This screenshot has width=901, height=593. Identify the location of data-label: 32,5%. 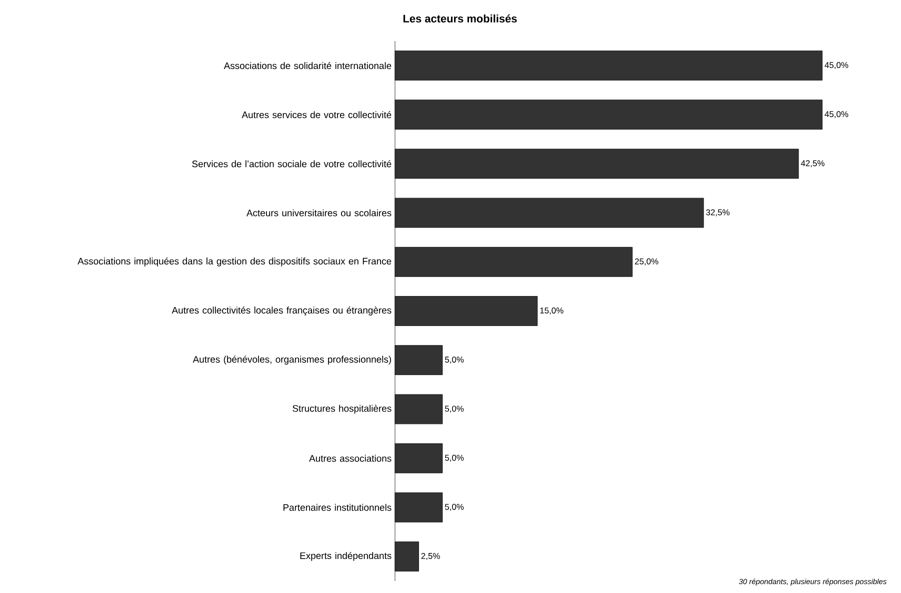
(718, 212).